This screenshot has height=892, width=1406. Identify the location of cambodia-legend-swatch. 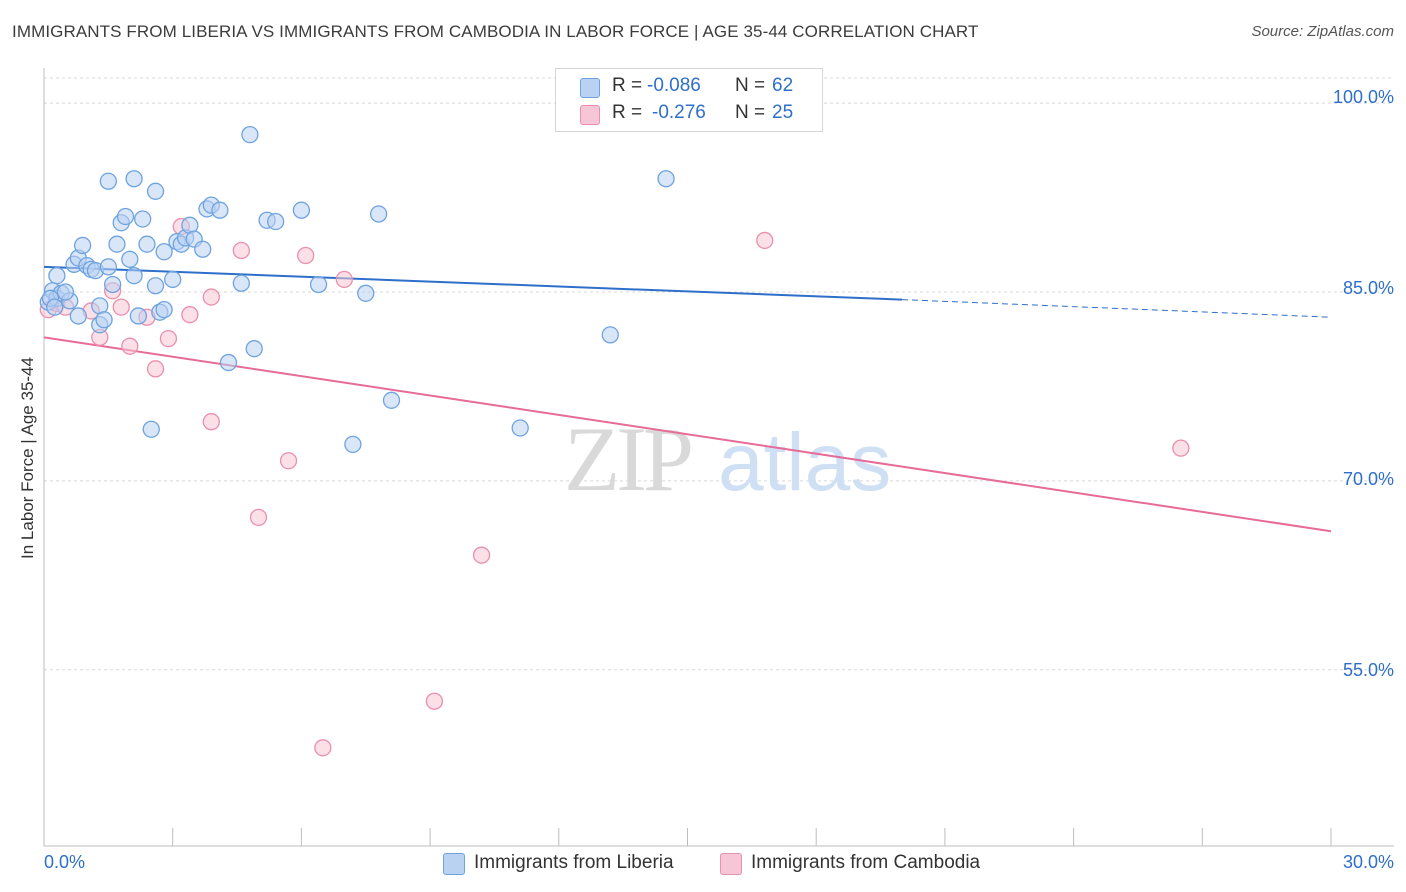
(731, 864).